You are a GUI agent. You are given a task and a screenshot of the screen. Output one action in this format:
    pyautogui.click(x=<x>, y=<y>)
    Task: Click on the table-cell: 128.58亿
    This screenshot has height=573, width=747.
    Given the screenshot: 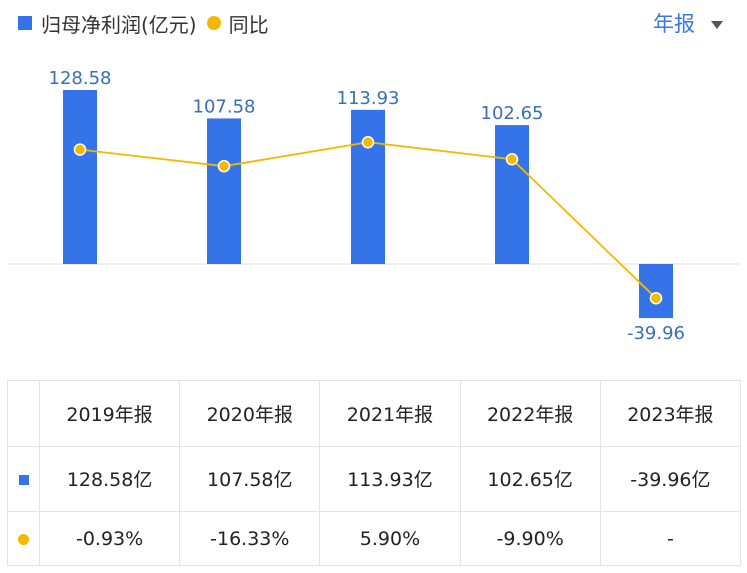 What is the action you would take?
    pyautogui.click(x=109, y=479)
    